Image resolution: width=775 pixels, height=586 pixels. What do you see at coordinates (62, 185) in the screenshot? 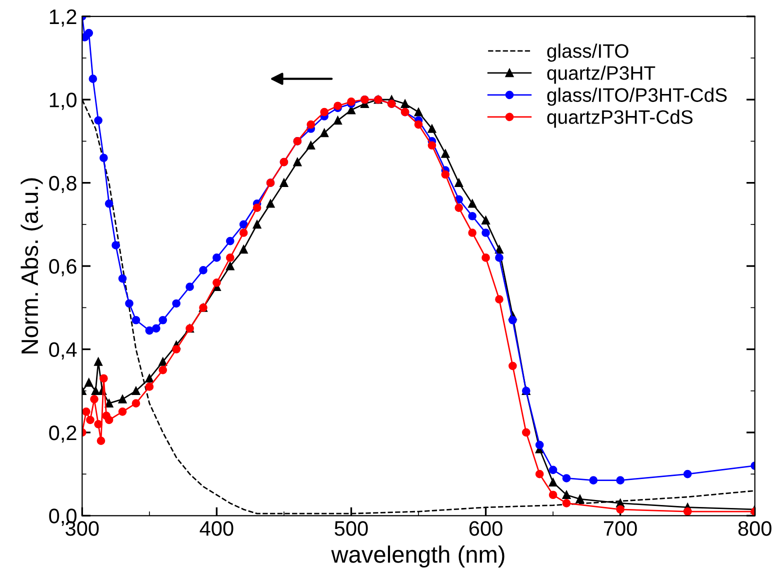
I see `y-tick-label: 0,8` at bounding box center [62, 185].